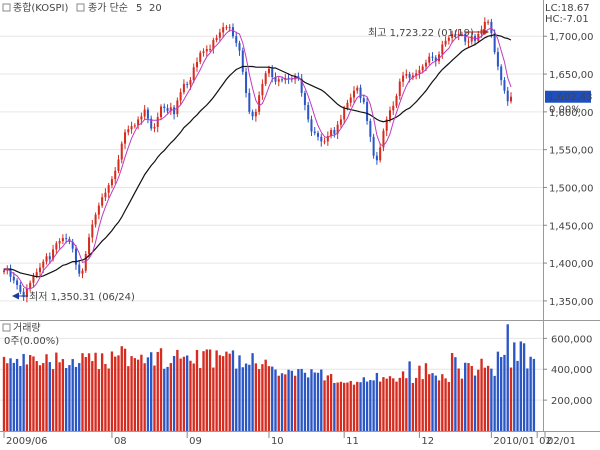 Image resolution: width=600 pixels, height=450 pixels. Describe the element at coordinates (80, 7) in the screenshot. I see `ma-checkbox-icon` at that location.